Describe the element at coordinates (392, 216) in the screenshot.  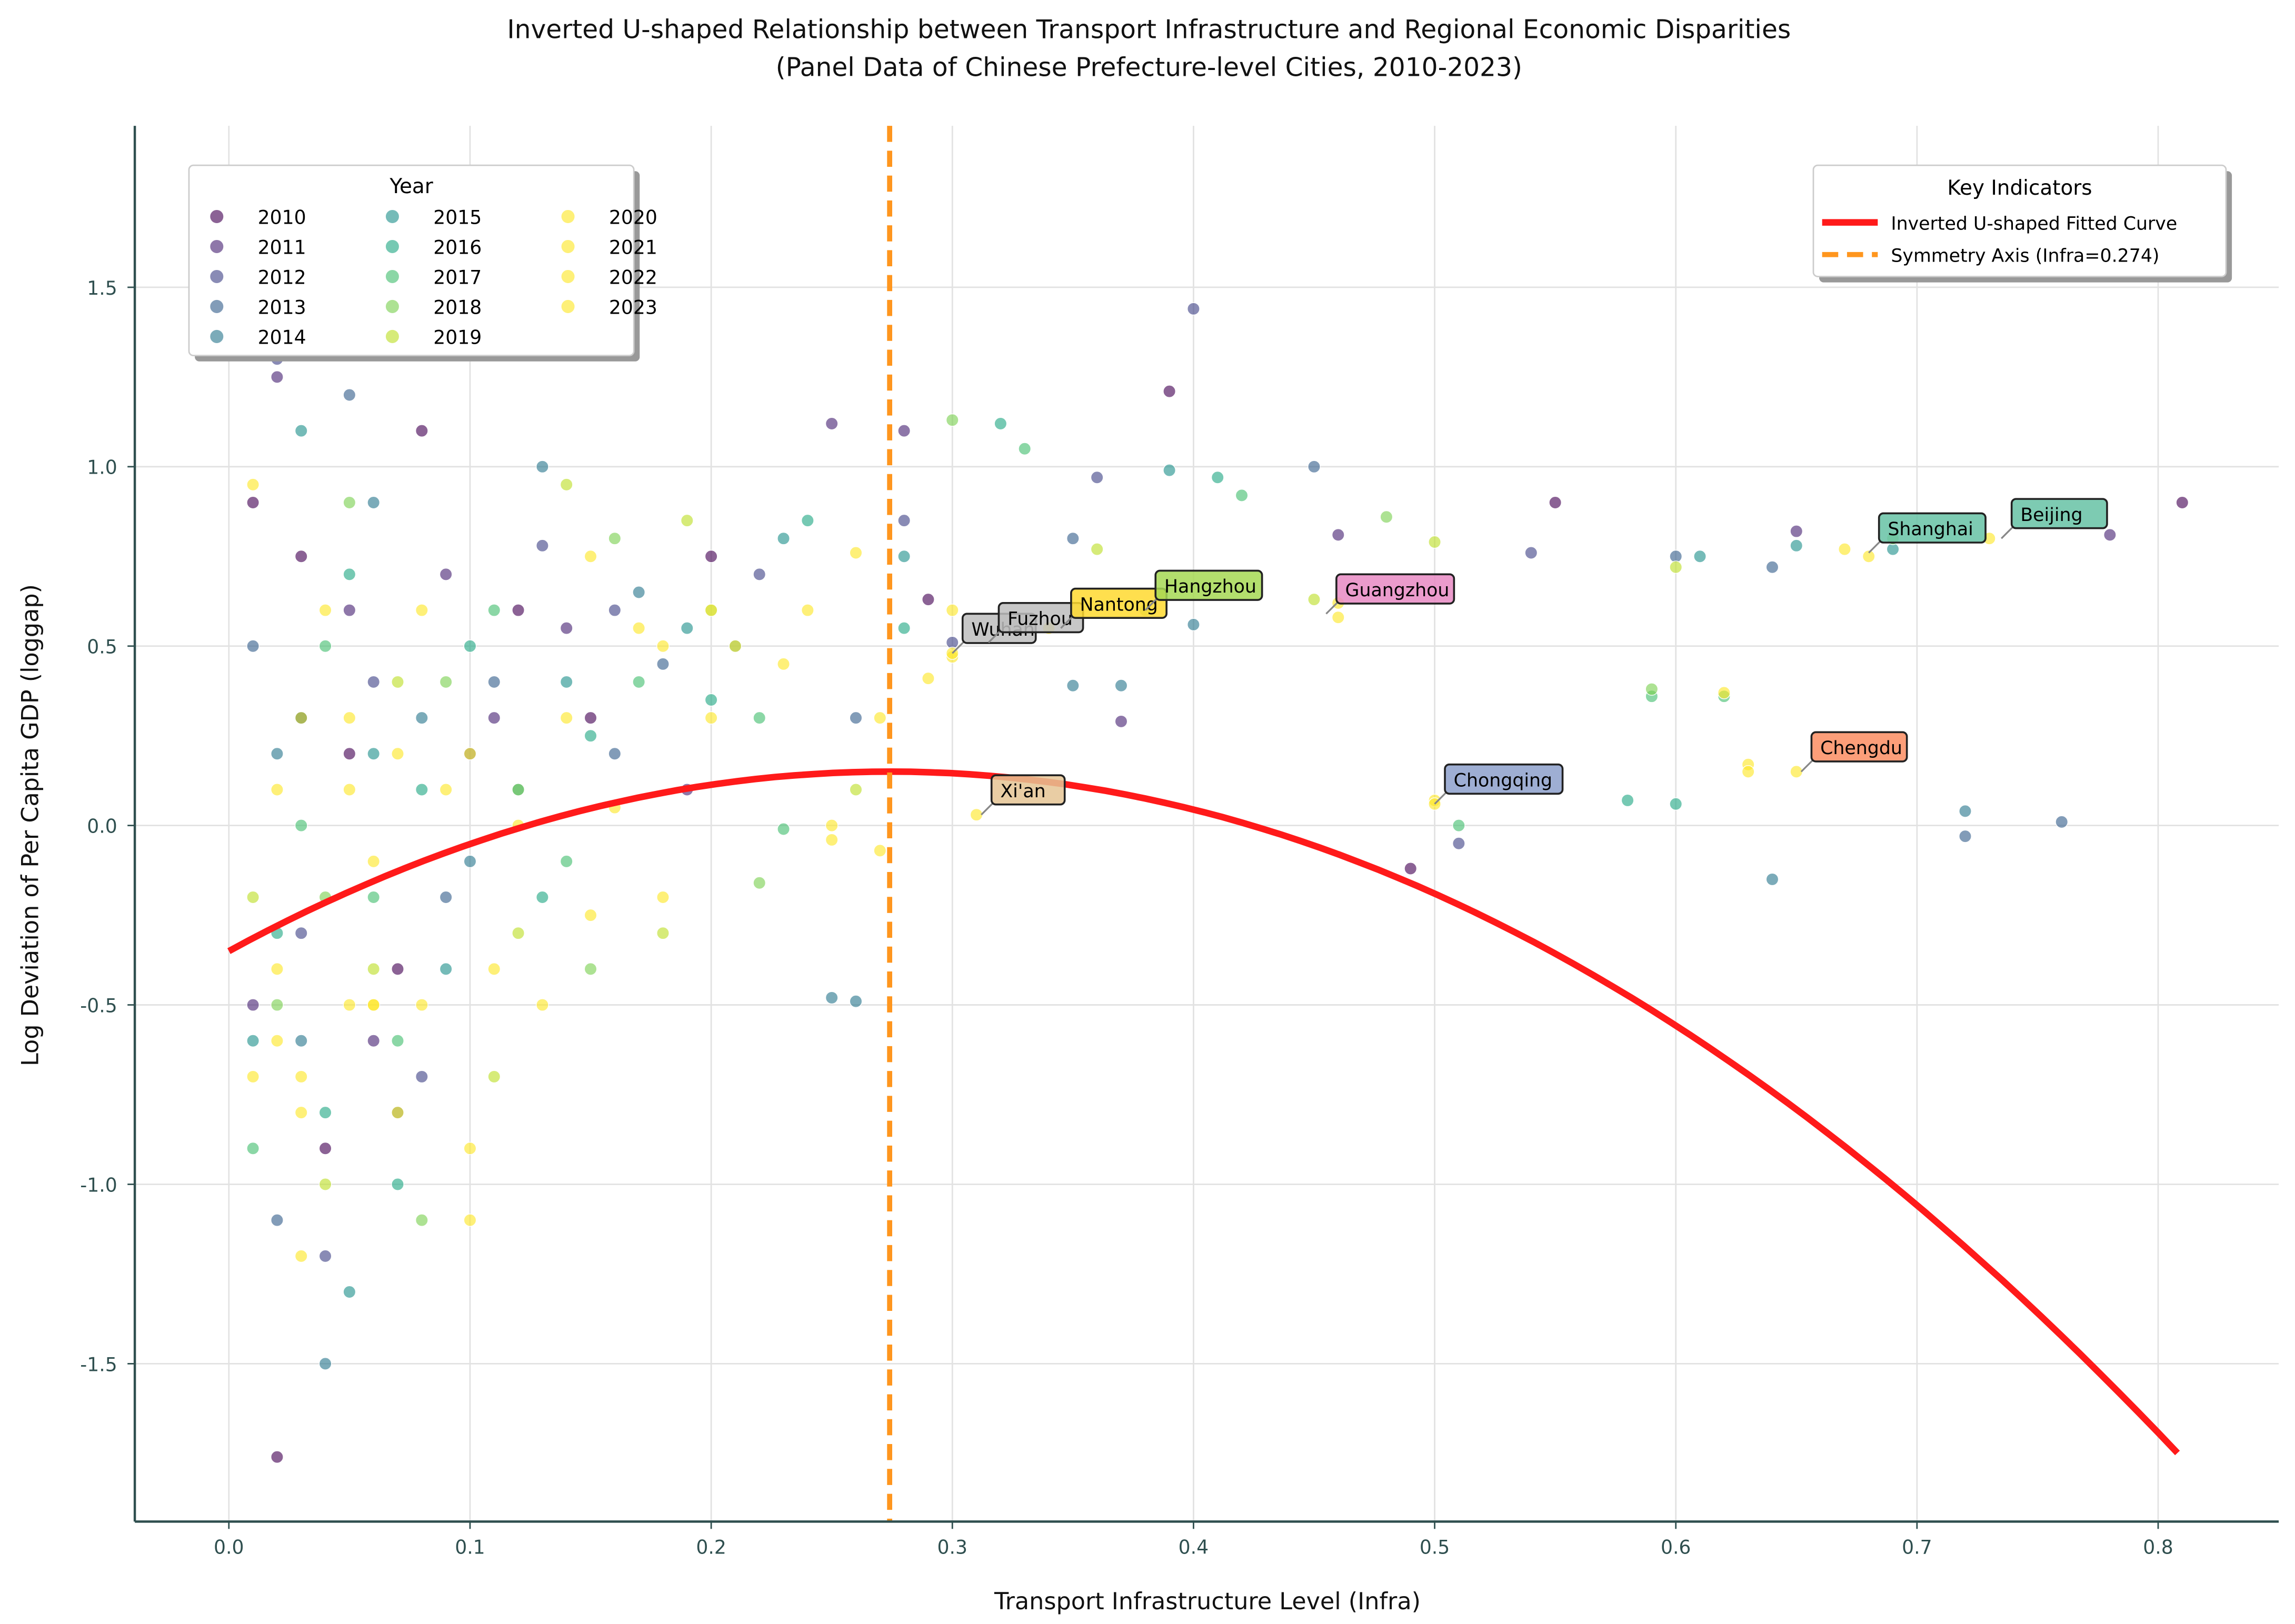
I see `legend-marker-2015` at that location.